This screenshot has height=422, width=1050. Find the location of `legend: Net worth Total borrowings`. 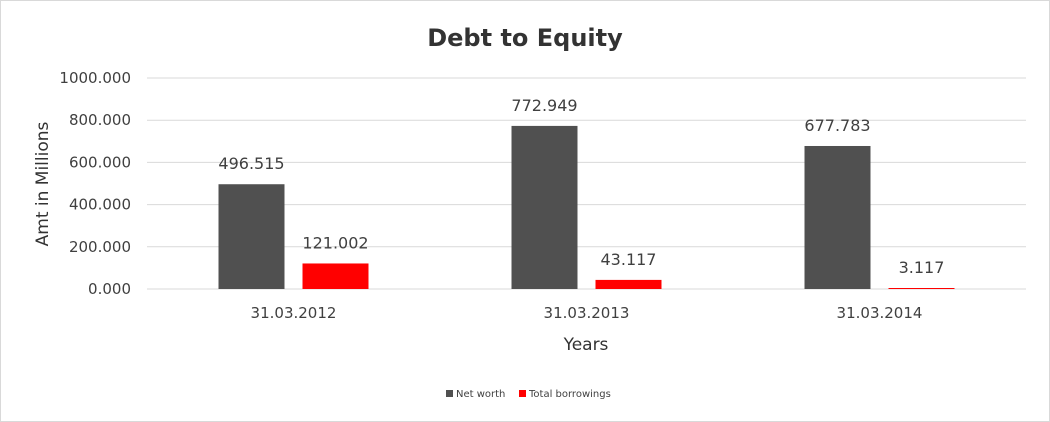

legend: Net worth Total borrowings is located at coordinates (528, 394).